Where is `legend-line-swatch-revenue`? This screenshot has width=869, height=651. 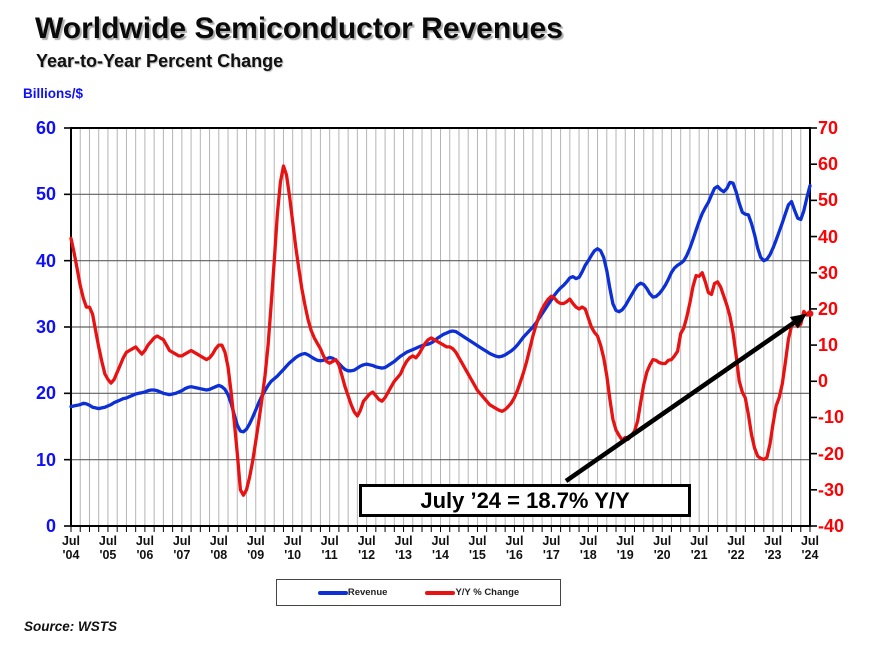 legend-line-swatch-revenue is located at coordinates (332, 592).